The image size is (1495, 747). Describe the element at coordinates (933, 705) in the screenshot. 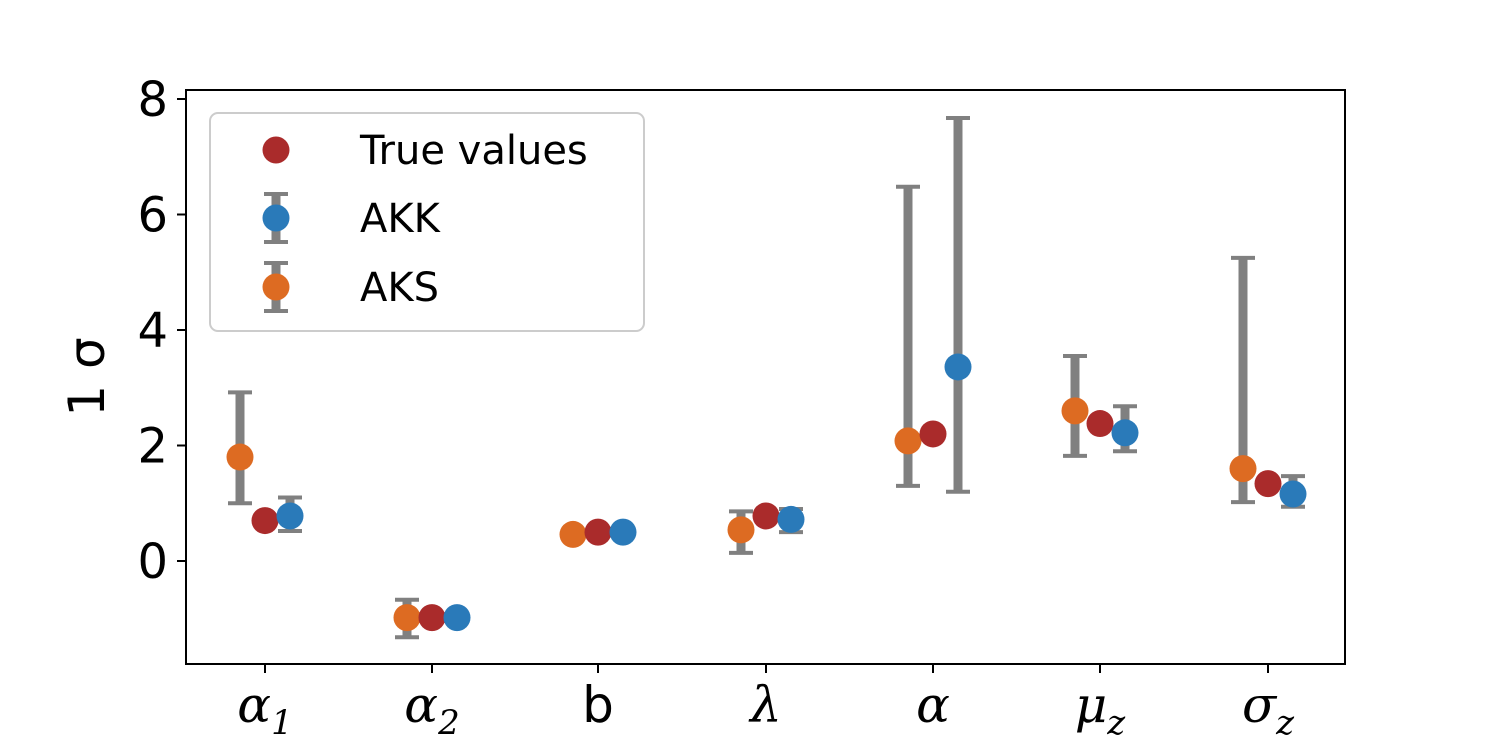

I see `x-tick-label-4: α` at that location.